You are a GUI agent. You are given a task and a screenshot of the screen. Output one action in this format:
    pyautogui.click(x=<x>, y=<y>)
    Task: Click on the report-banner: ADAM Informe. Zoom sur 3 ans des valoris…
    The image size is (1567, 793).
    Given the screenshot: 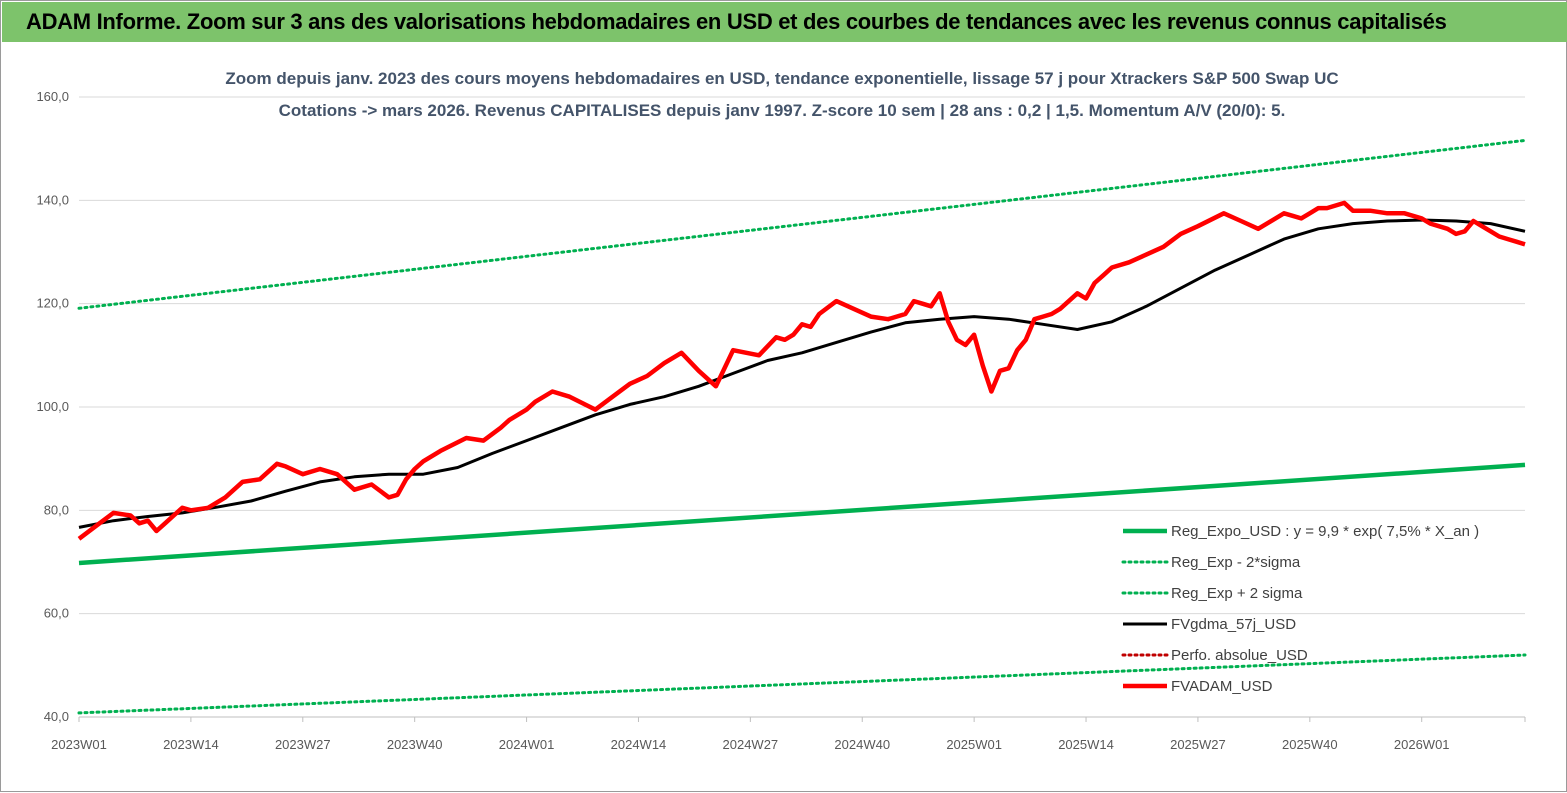 What is the action you would take?
    pyautogui.click(x=784, y=22)
    